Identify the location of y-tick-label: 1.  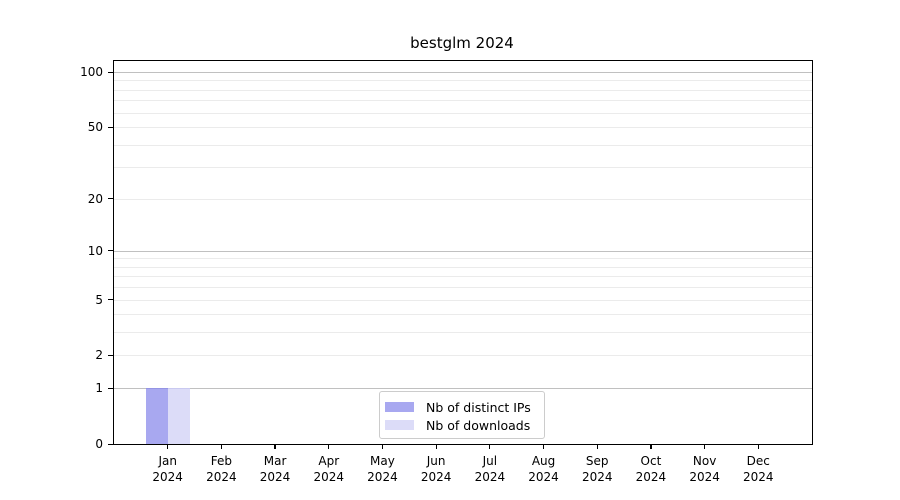
(99, 388).